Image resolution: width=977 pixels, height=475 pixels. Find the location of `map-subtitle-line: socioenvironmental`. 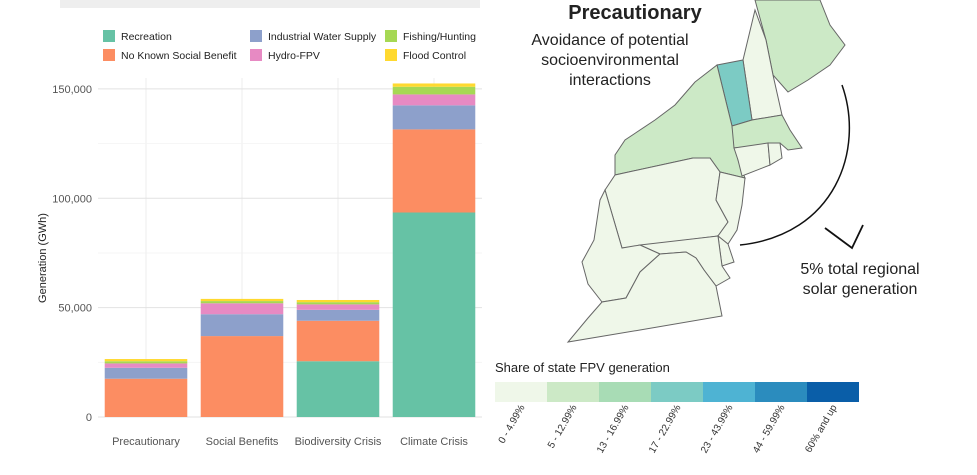

map-subtitle-line: socioenvironmental is located at coordinates (610, 60).